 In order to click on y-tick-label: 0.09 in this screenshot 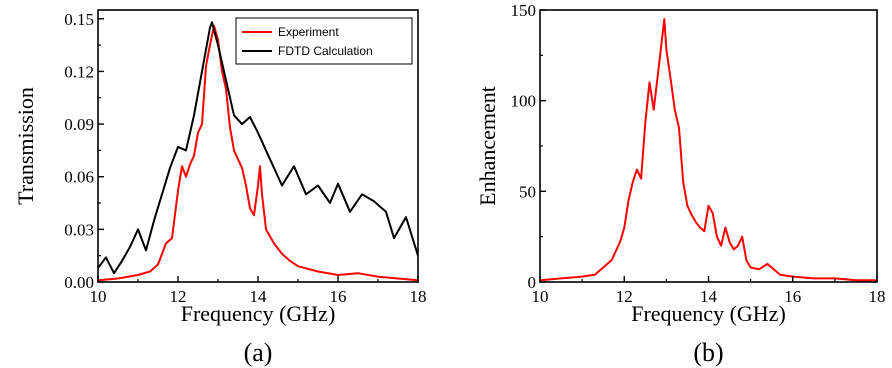, I will do `click(79, 124)`.